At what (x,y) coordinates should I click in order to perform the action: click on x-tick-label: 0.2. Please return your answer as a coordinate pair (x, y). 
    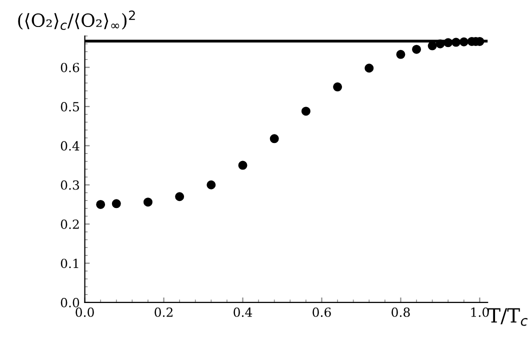
    Looking at the image, I should click on (163, 312).